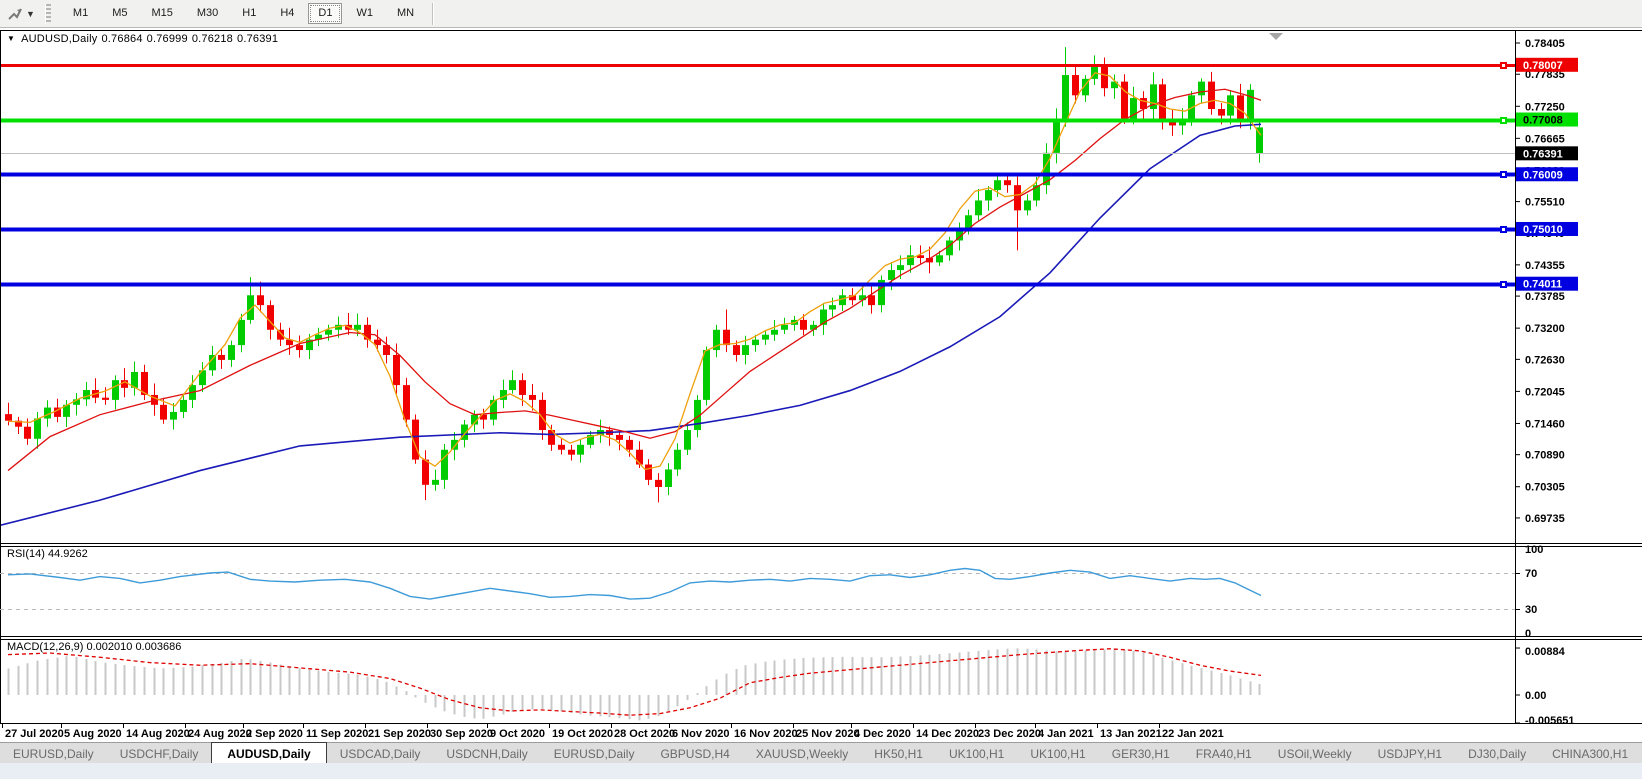  Describe the element at coordinates (1276, 36) in the screenshot. I see `chart-shift-triangle-icon` at that location.